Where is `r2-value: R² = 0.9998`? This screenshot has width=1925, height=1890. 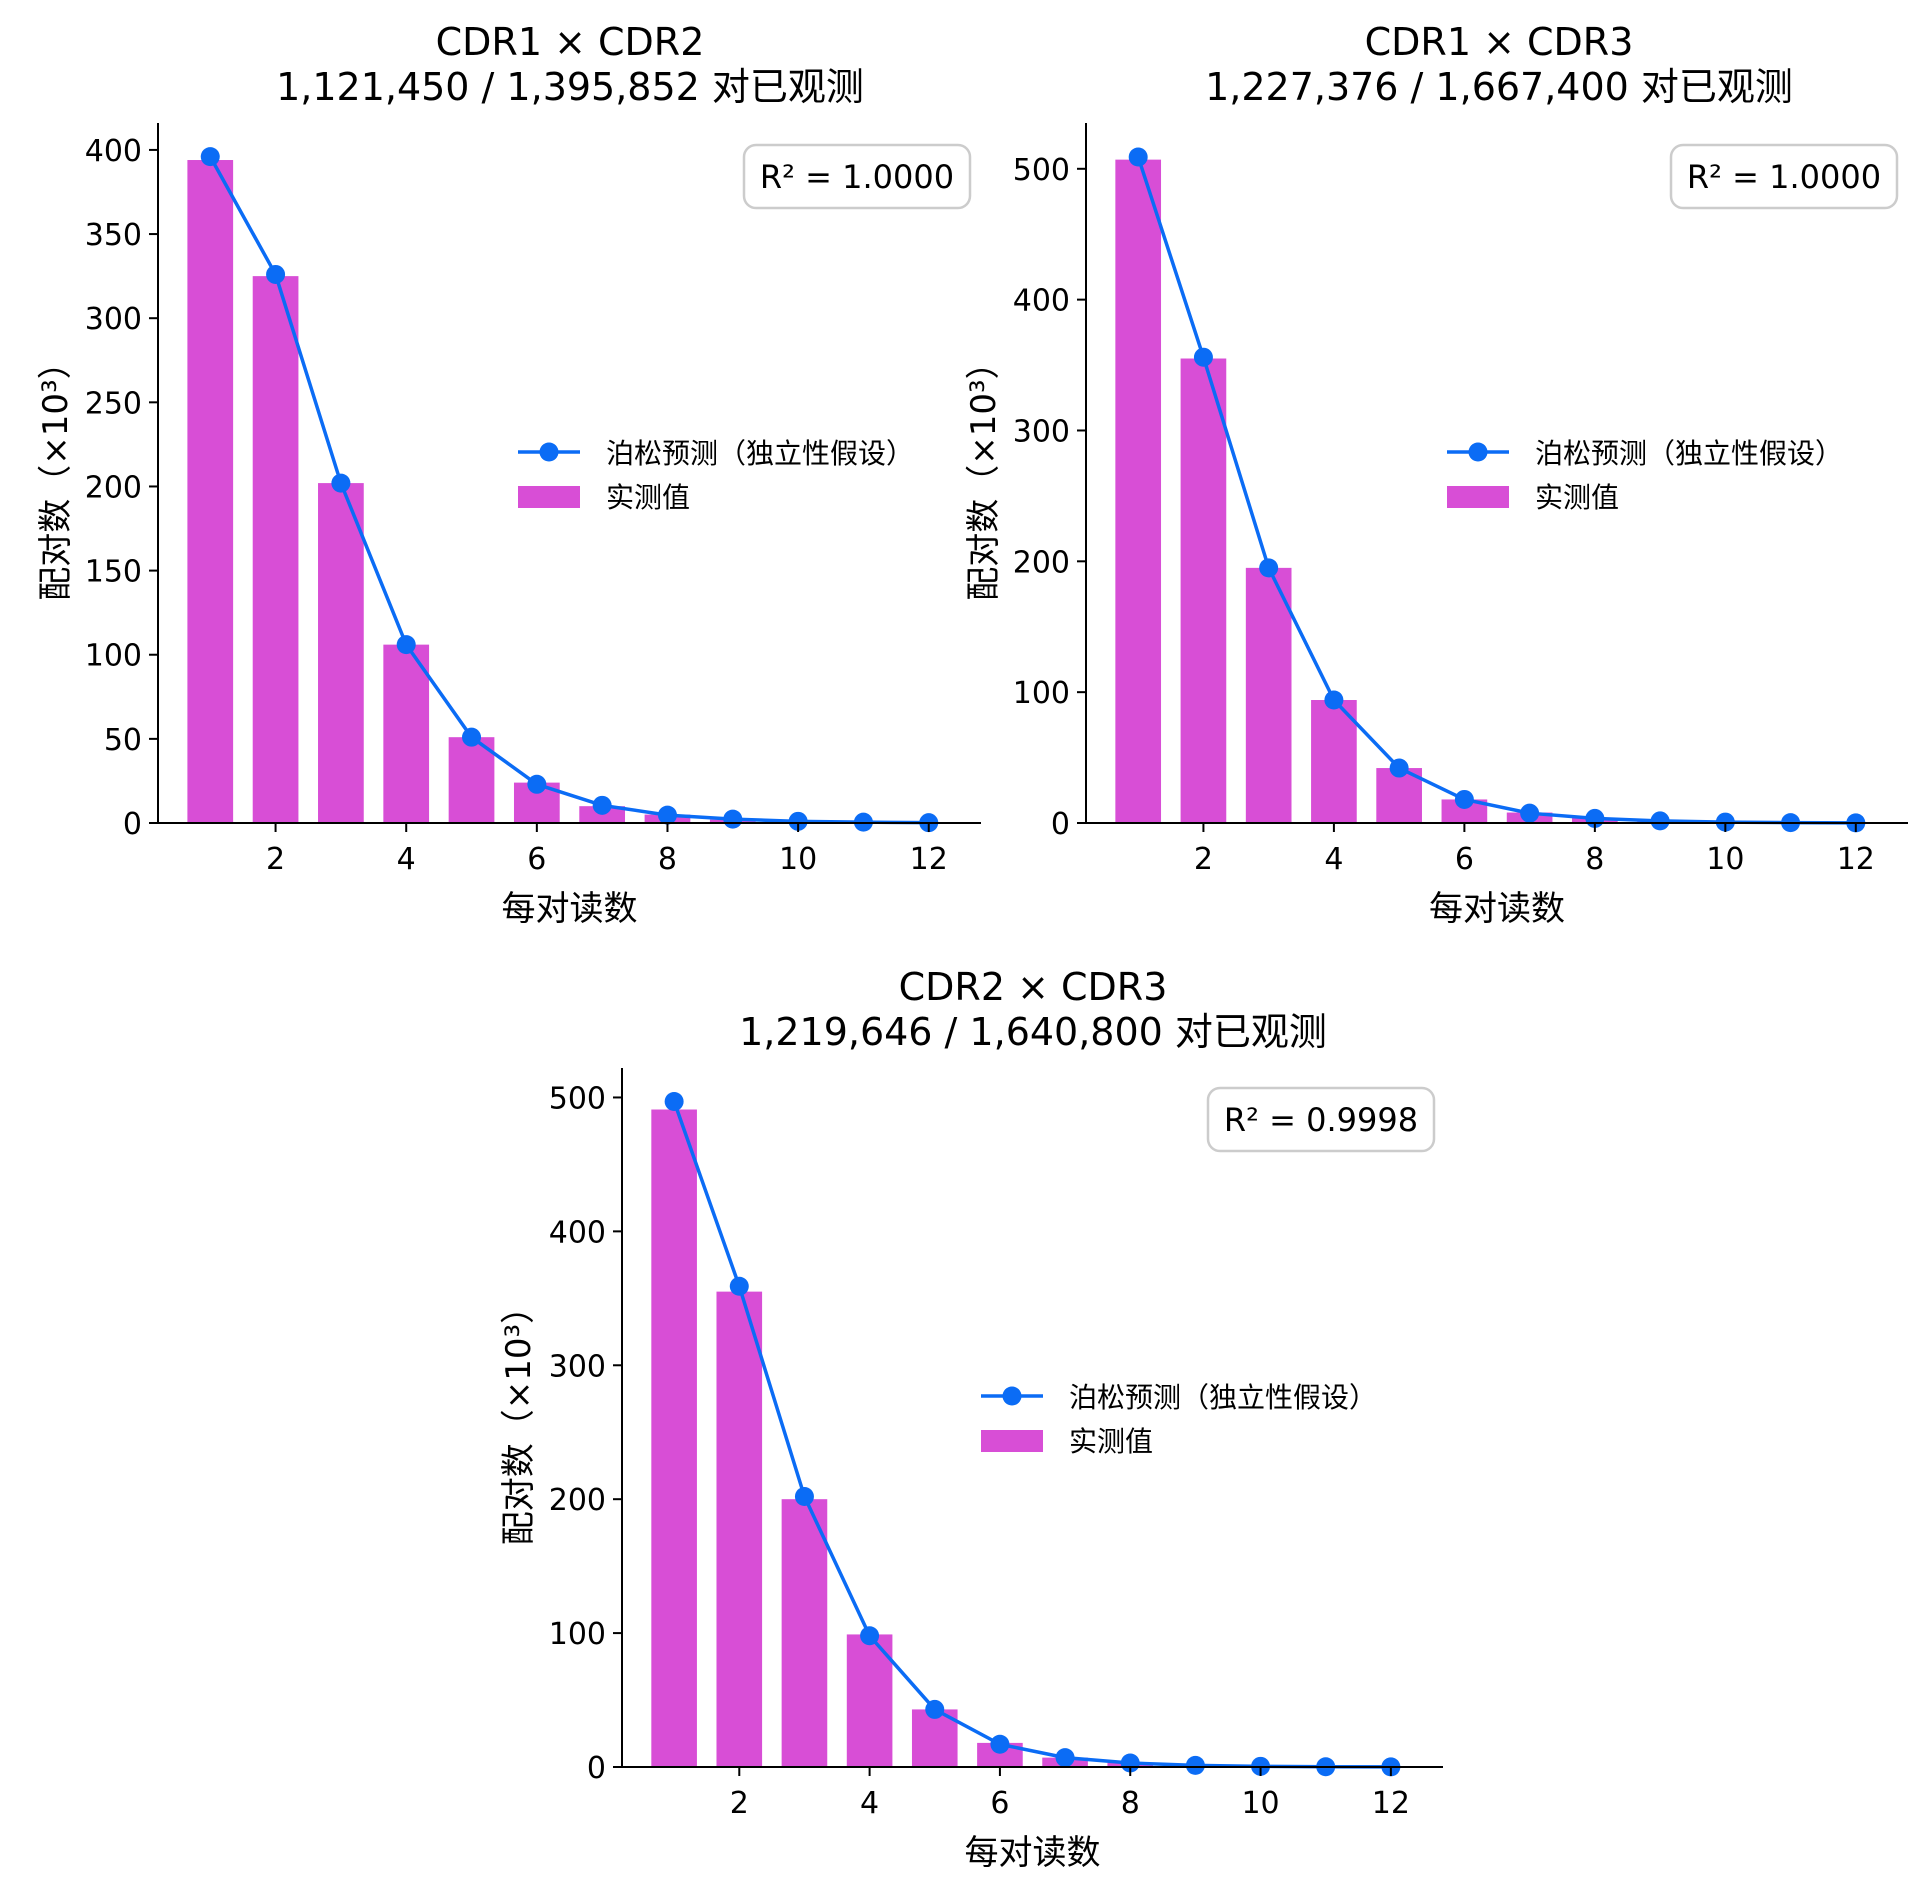 r2-value: R² = 0.9998 is located at coordinates (1321, 1120).